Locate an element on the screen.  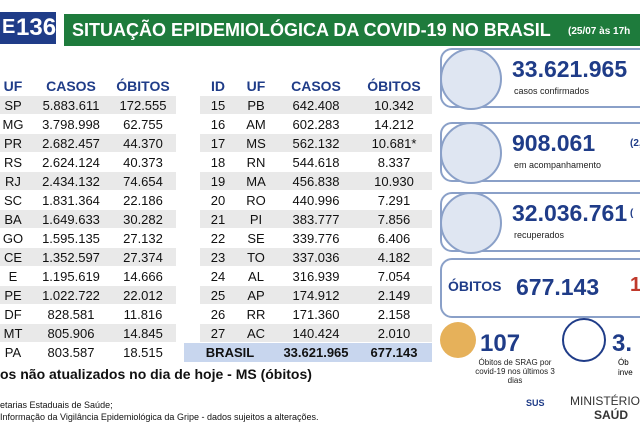
invest-label: Ób is located at coordinates (623, 362).